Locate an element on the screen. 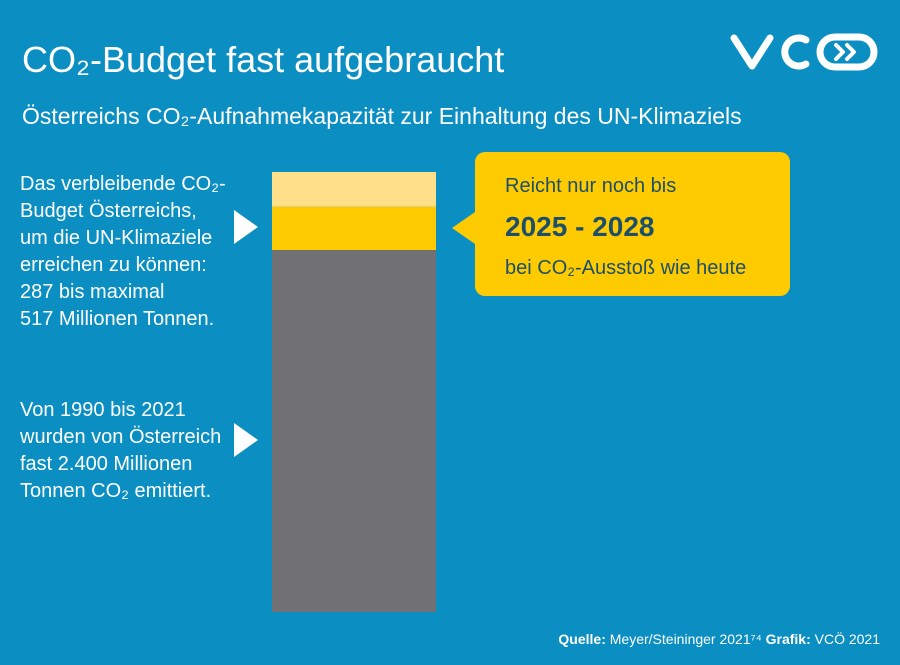 The height and width of the screenshot is (665, 900). annotation-line: 287 bis maximal is located at coordinates (92, 292).